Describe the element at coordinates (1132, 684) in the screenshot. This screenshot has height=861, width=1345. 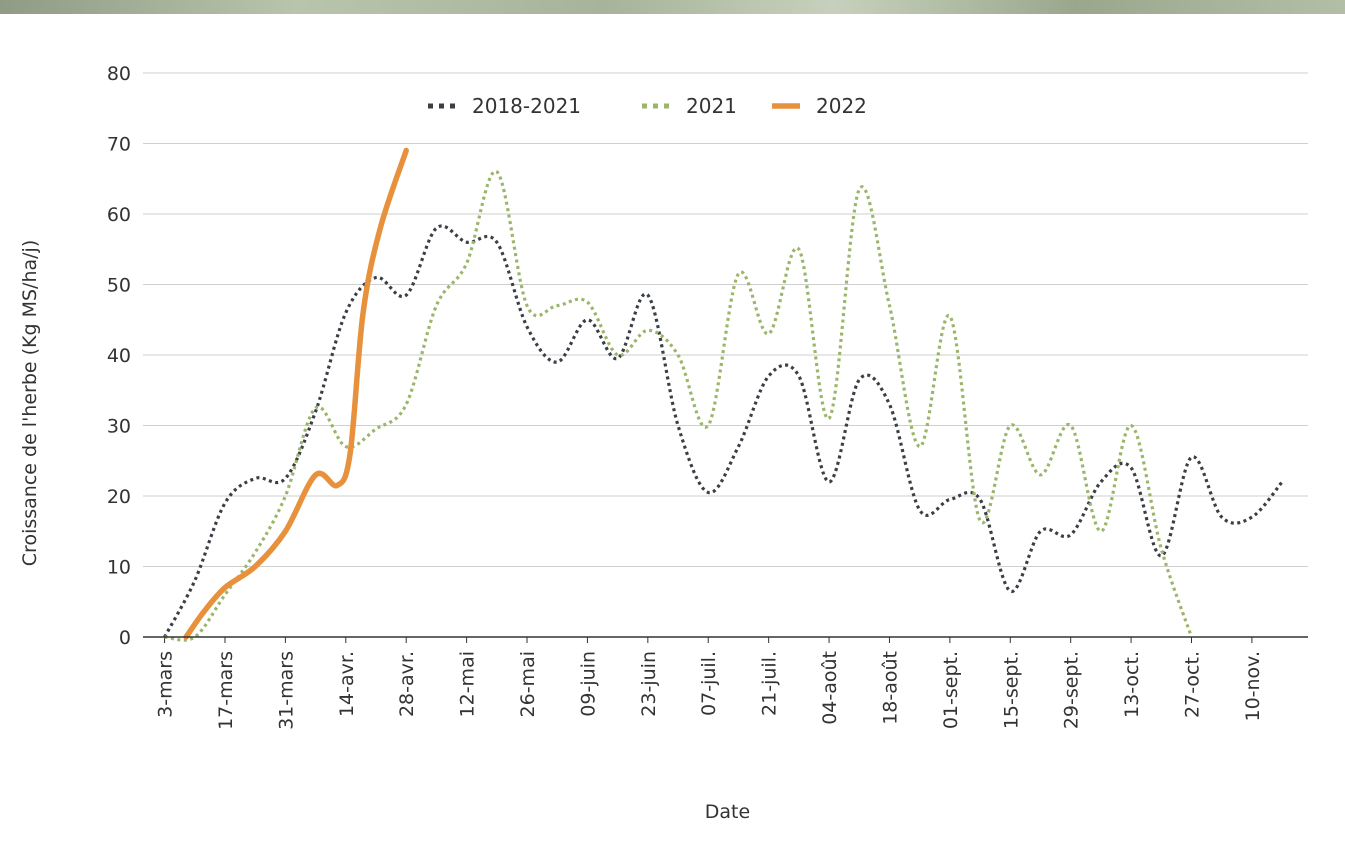
I see `x-tick-label: 13-oct.` at that location.